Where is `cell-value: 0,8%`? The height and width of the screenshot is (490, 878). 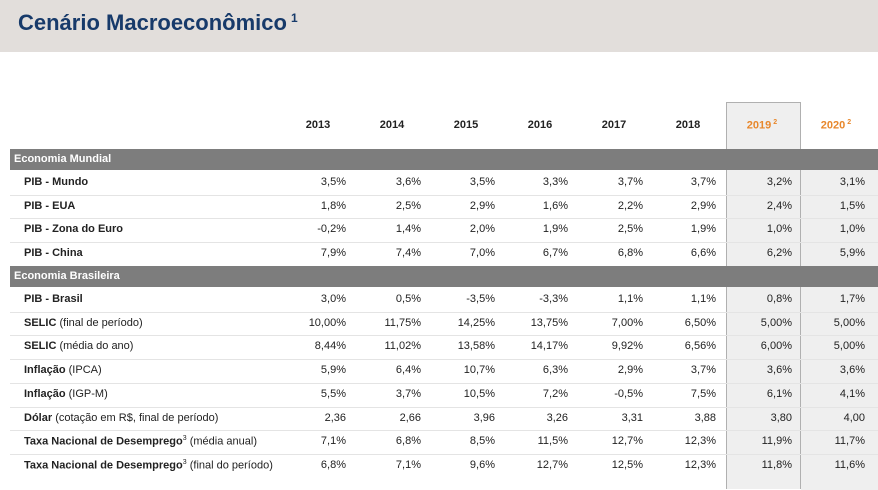 cell-value: 0,8% is located at coordinates (779, 299).